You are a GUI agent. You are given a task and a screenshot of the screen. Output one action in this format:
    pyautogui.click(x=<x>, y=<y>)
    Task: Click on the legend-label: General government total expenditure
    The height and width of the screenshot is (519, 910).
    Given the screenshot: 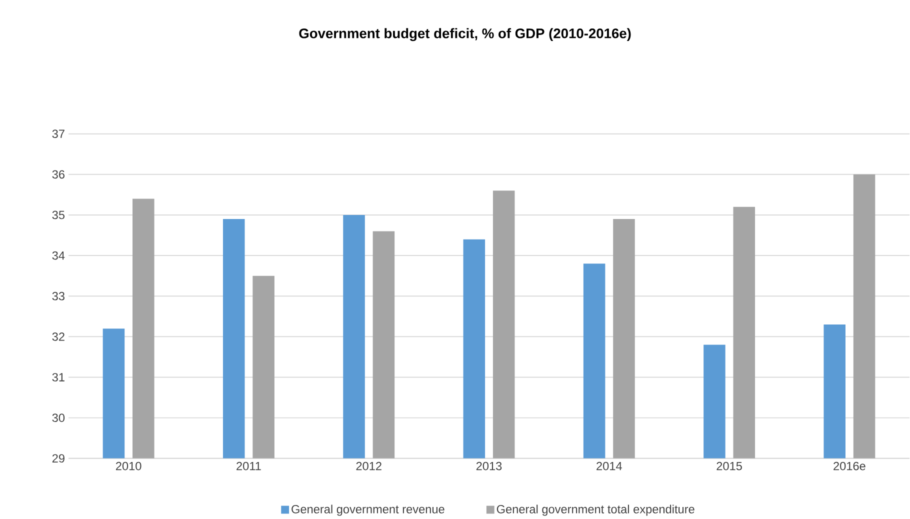 What is the action you would take?
    pyautogui.click(x=595, y=510)
    